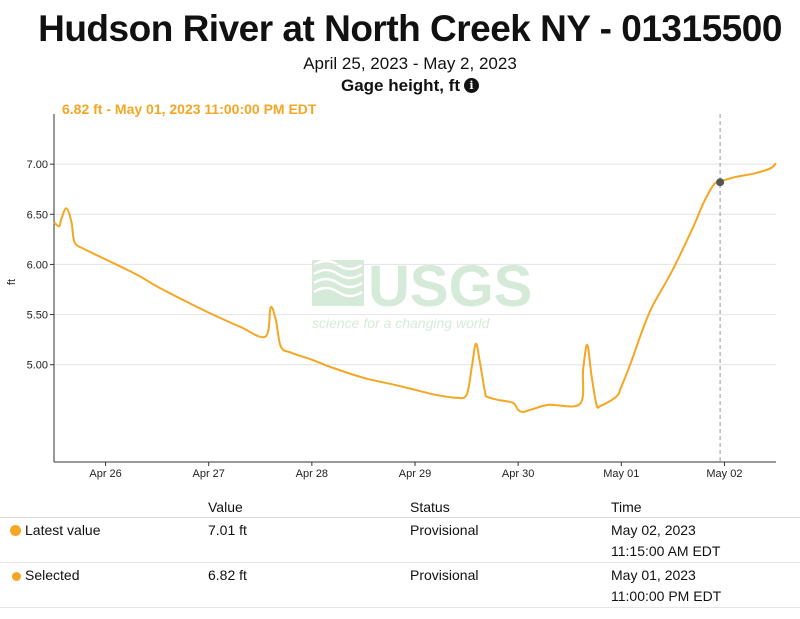 The width and height of the screenshot is (800, 619). Describe the element at coordinates (37, 165) in the screenshot. I see `y-tick-label: 7.00` at that location.